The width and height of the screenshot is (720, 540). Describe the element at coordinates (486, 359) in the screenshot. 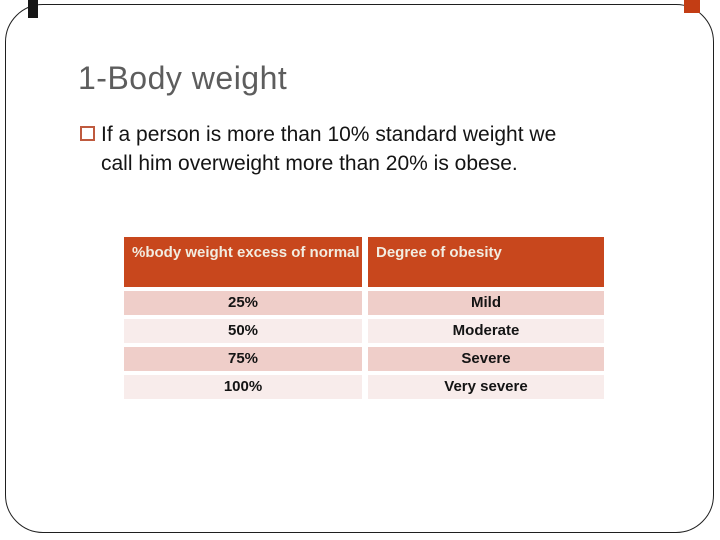

I see `cell-degree: Severe` at that location.